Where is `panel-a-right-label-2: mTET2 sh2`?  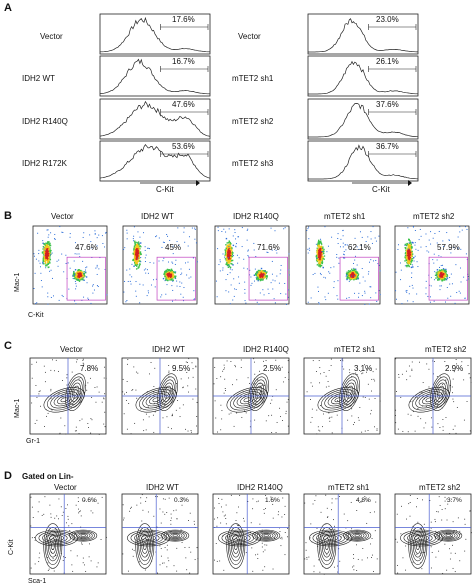
panel-a-right-label-2: mTET2 sh2 is located at coordinates (253, 121).